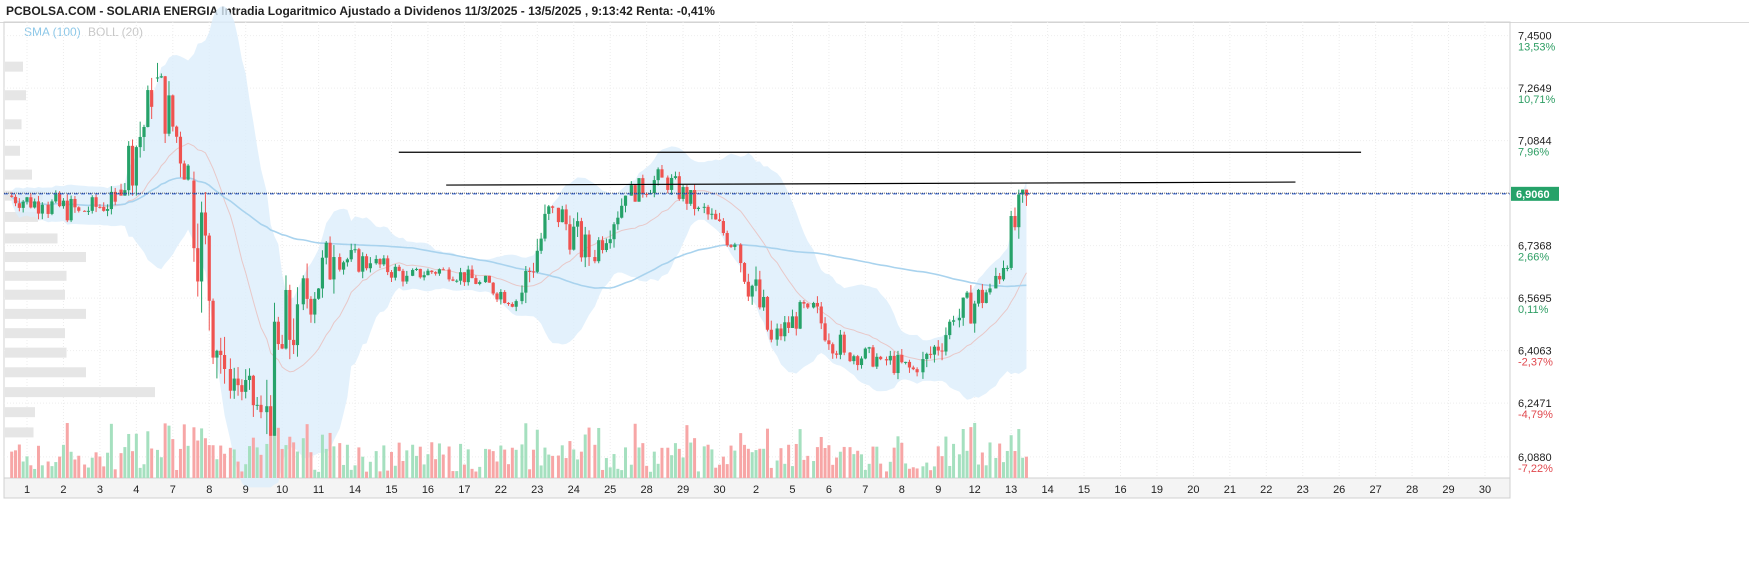 Image resolution: width=1749 pixels, height=562 pixels. I want to click on y-tick-percent: -2,37%, so click(1535, 363).